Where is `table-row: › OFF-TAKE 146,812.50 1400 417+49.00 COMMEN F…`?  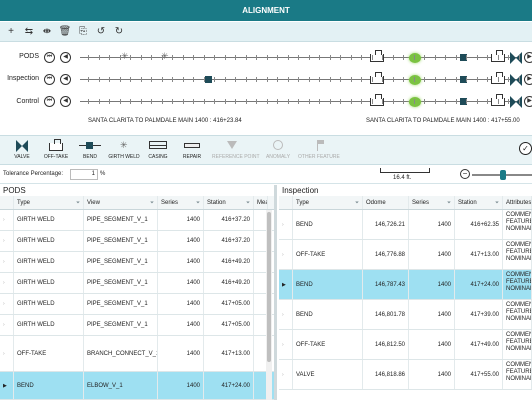 table-row: › OFF-TAKE 146,812.50 1400 417+49.00 COMMEN F… is located at coordinates (405, 345).